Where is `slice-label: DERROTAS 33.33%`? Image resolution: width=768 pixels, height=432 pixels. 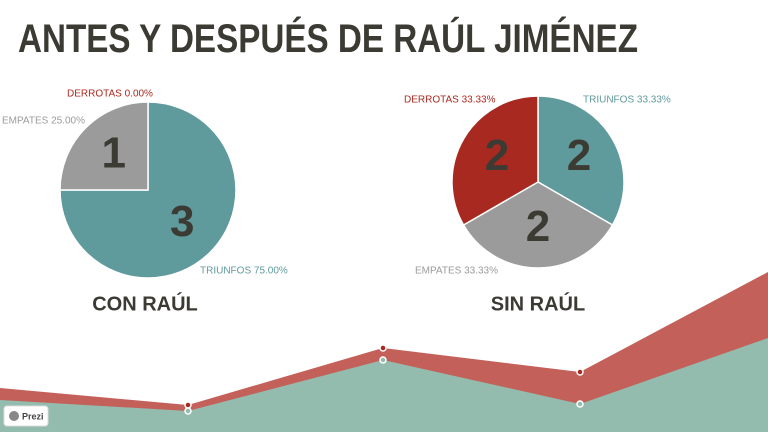
slice-label: DERROTAS 33.33% is located at coordinates (450, 100).